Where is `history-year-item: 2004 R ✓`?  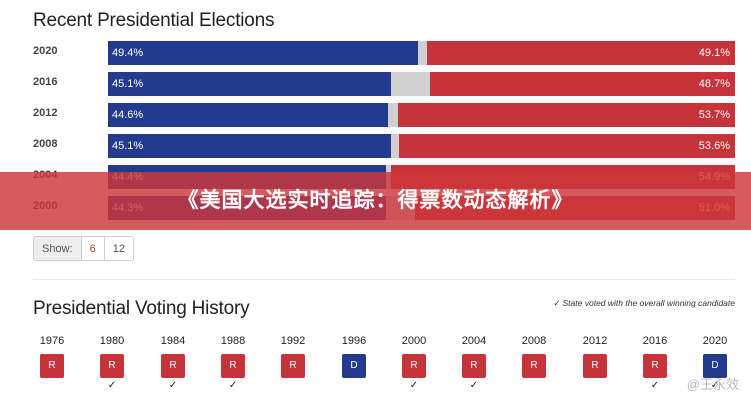 history-year-item: 2004 R ✓ is located at coordinates (474, 363).